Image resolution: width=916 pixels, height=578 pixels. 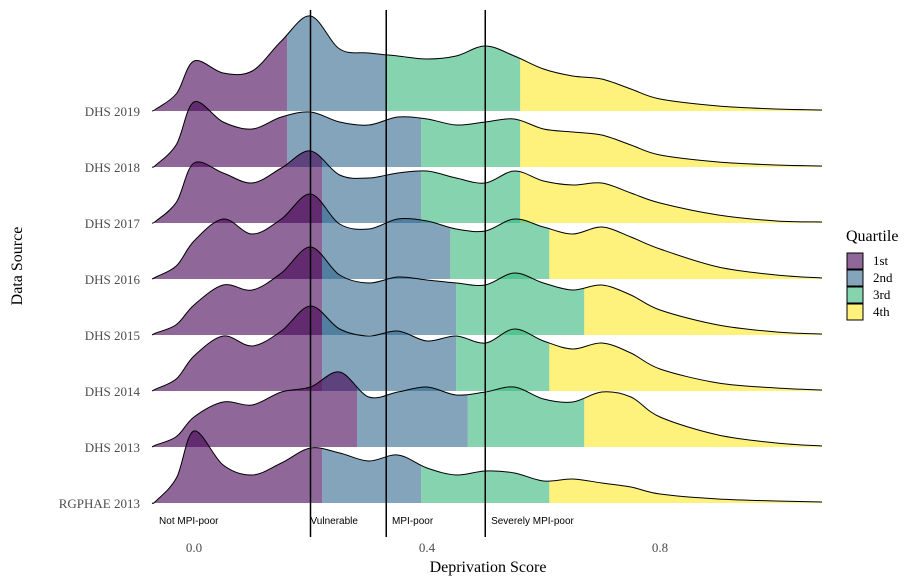 What do you see at coordinates (112, 335) in the screenshot?
I see `y-tick-label: DHS 2015` at bounding box center [112, 335].